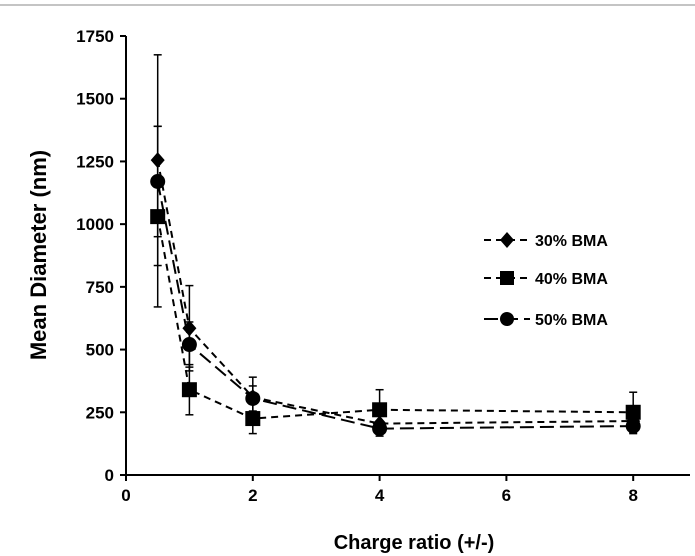  What do you see at coordinates (506, 495) in the screenshot?
I see `x-tick-label: 6` at bounding box center [506, 495].